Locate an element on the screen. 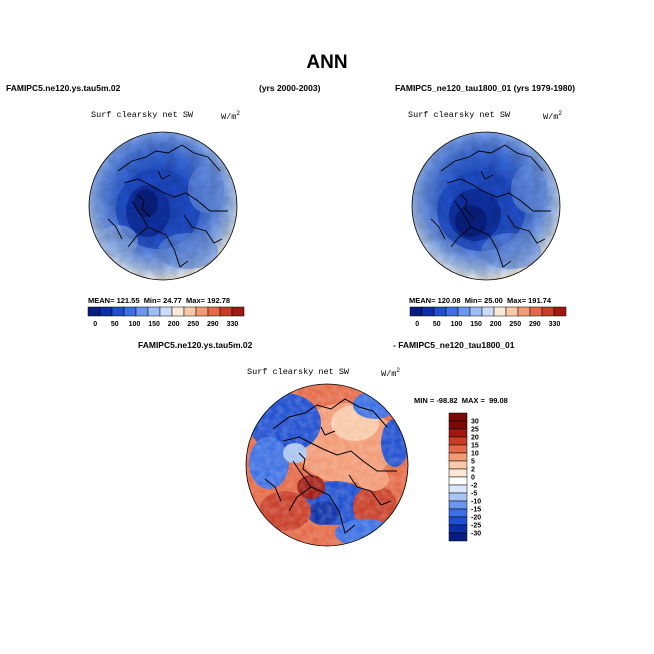  diff-colorbar-tick-label: -5 is located at coordinates (474, 494).